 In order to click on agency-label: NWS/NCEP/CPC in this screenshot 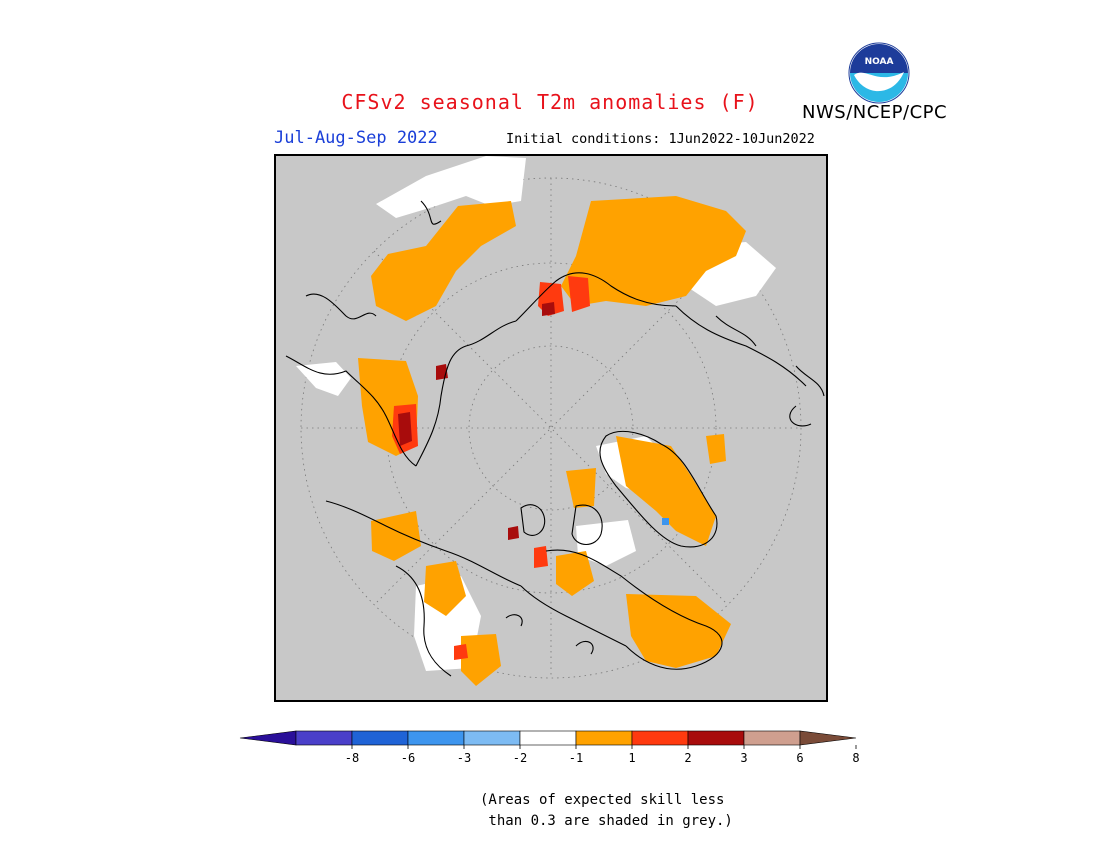, I will do `click(875, 112)`.